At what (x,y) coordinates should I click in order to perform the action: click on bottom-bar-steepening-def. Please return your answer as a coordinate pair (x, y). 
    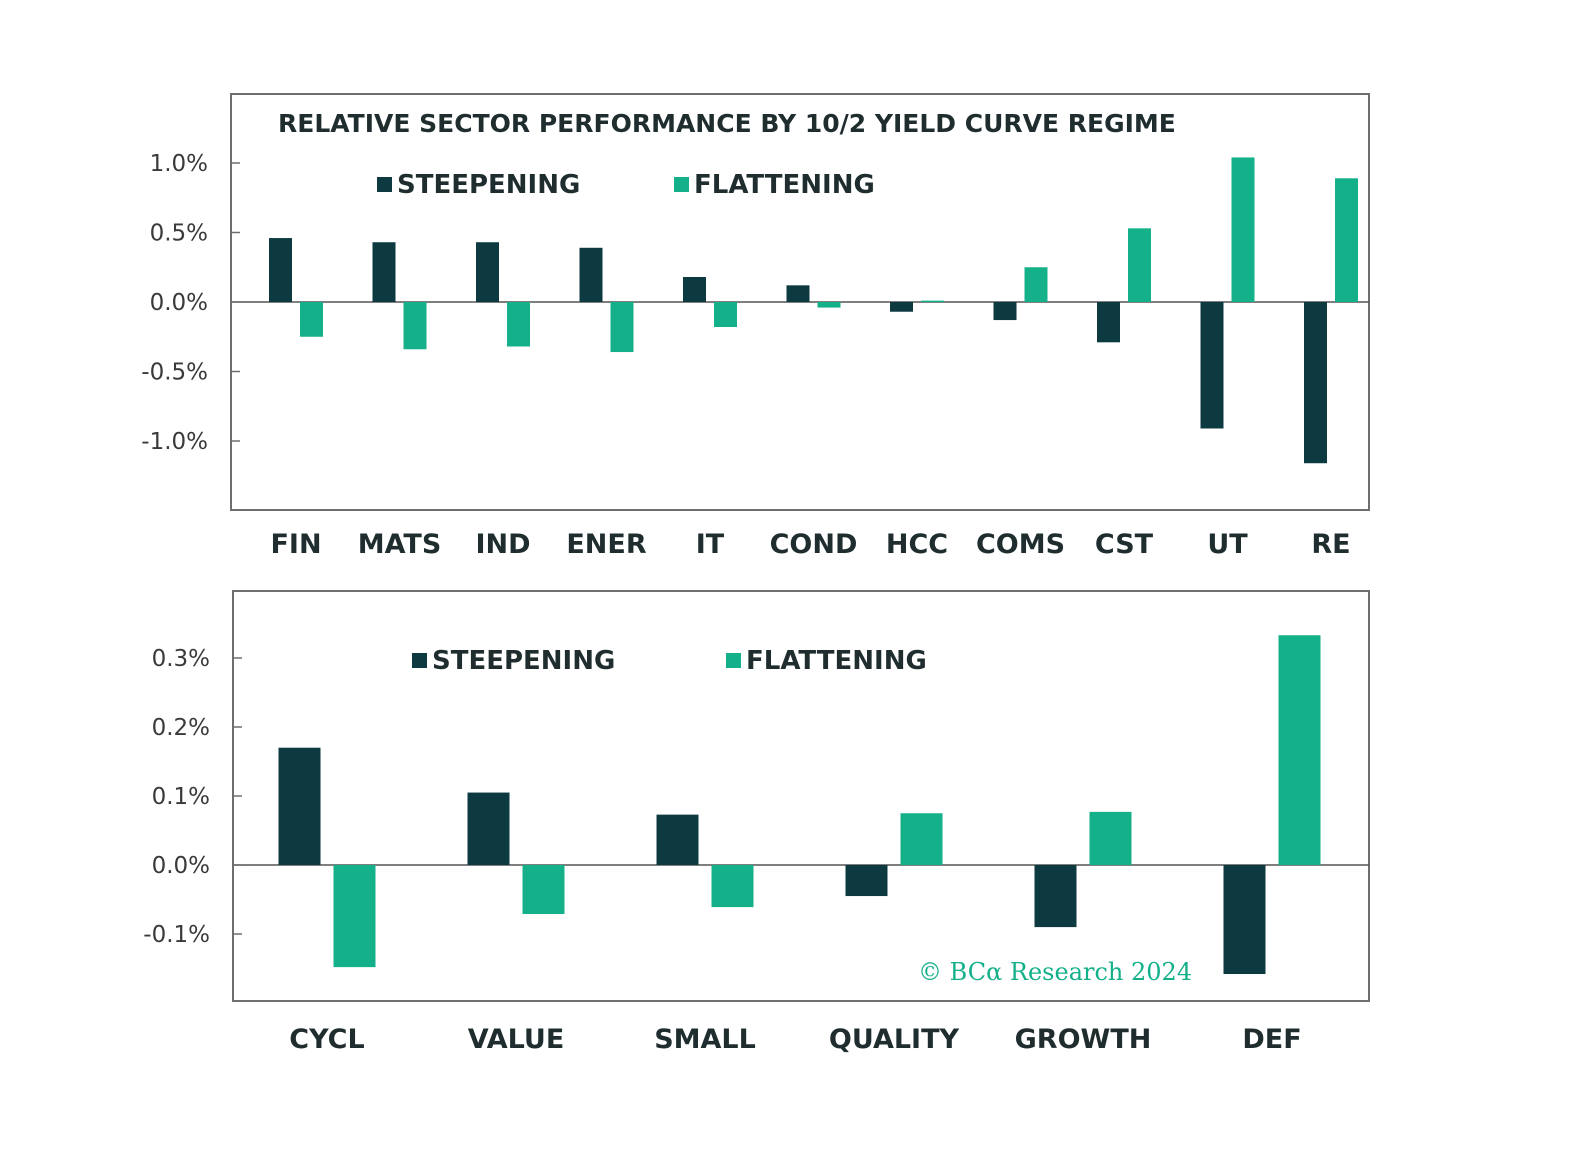
    Looking at the image, I should click on (1244, 920).